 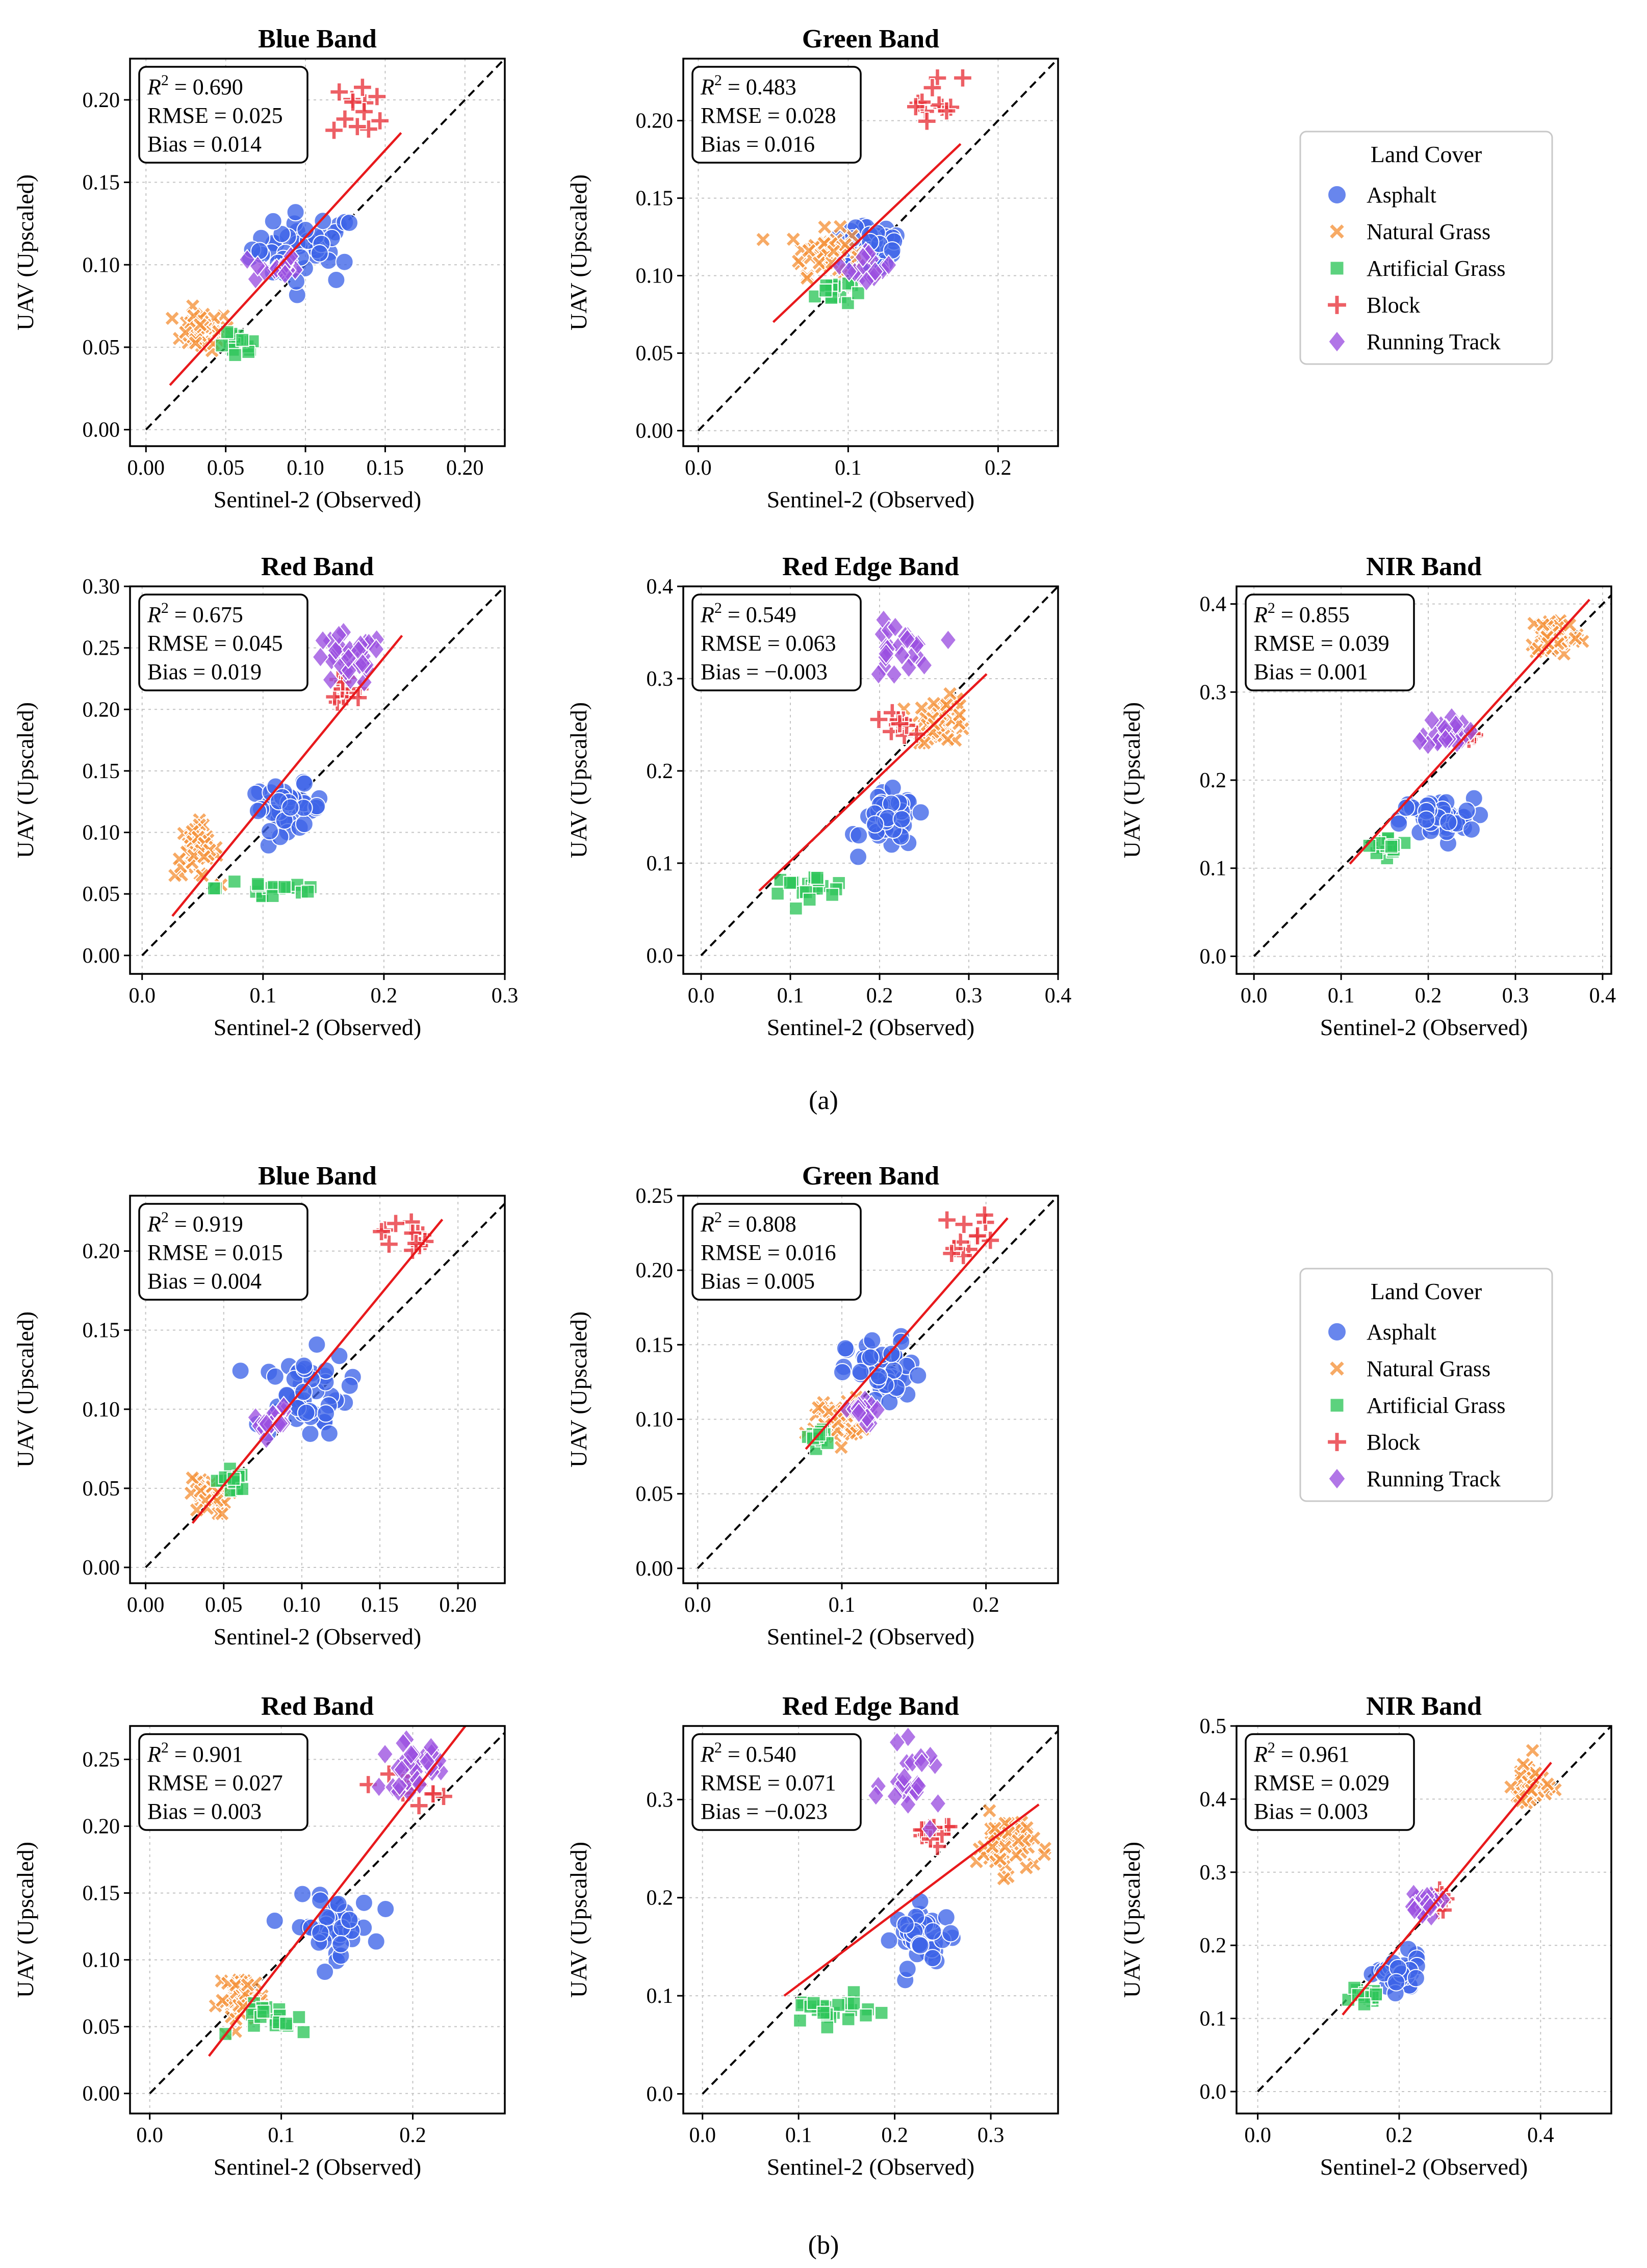 What do you see at coordinates (1426, 1385) in the screenshot?
I see `legend-box` at bounding box center [1426, 1385].